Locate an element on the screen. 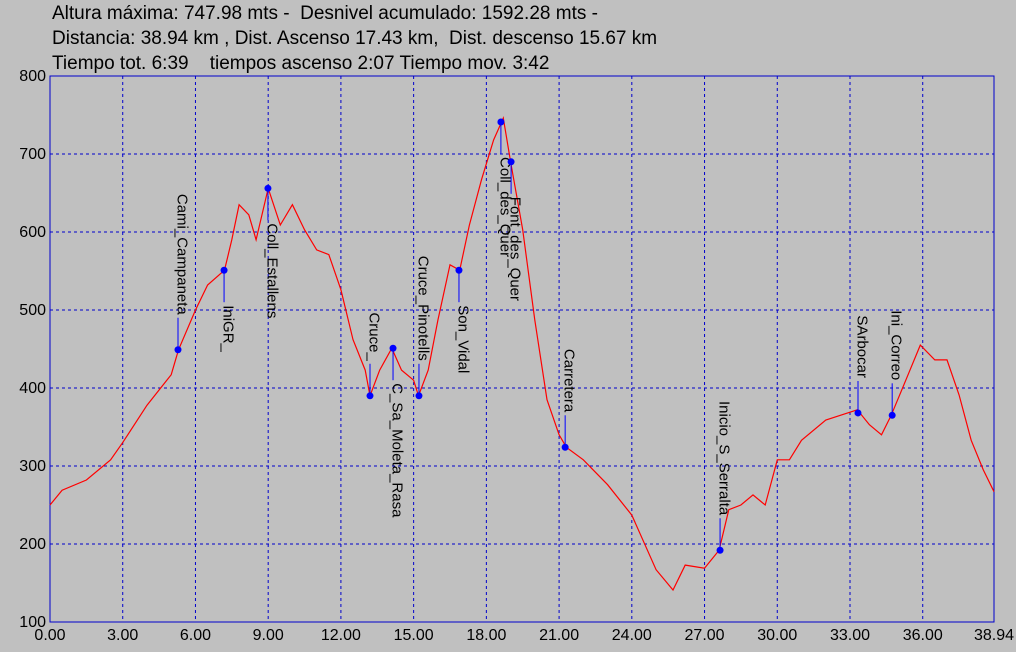 The image size is (1016, 652). waypoint-label: Cruce_Pinotells is located at coordinates (422, 308).